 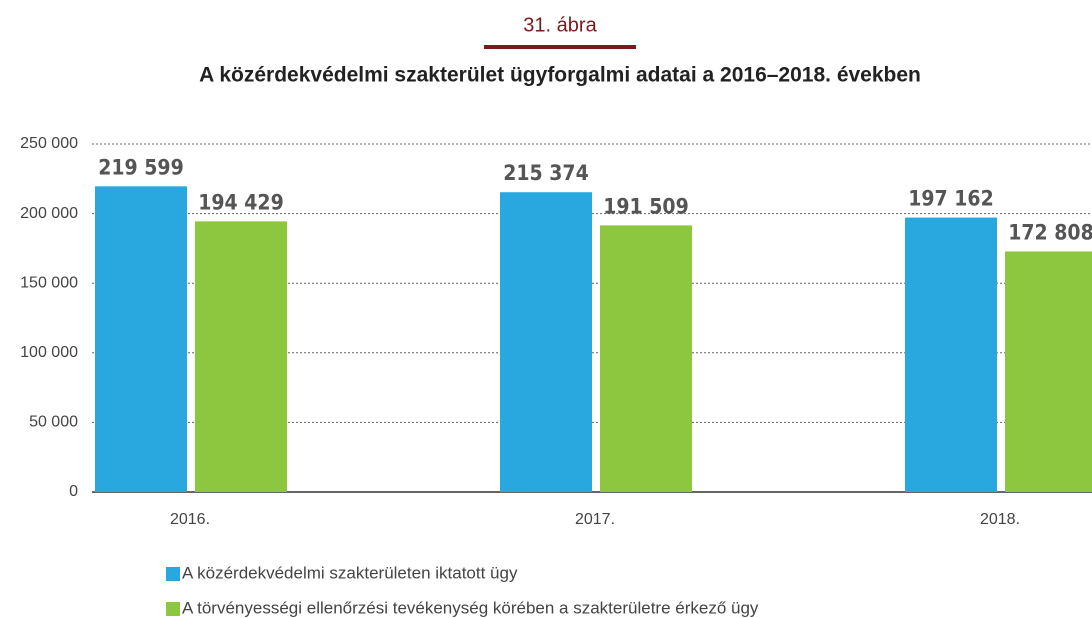 I want to click on x-tick-label: 2018., so click(x=1000, y=519).